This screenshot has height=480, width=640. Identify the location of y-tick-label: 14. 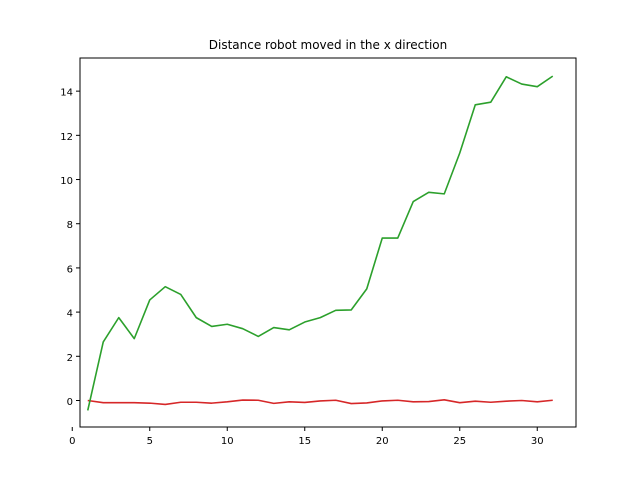
(66, 93).